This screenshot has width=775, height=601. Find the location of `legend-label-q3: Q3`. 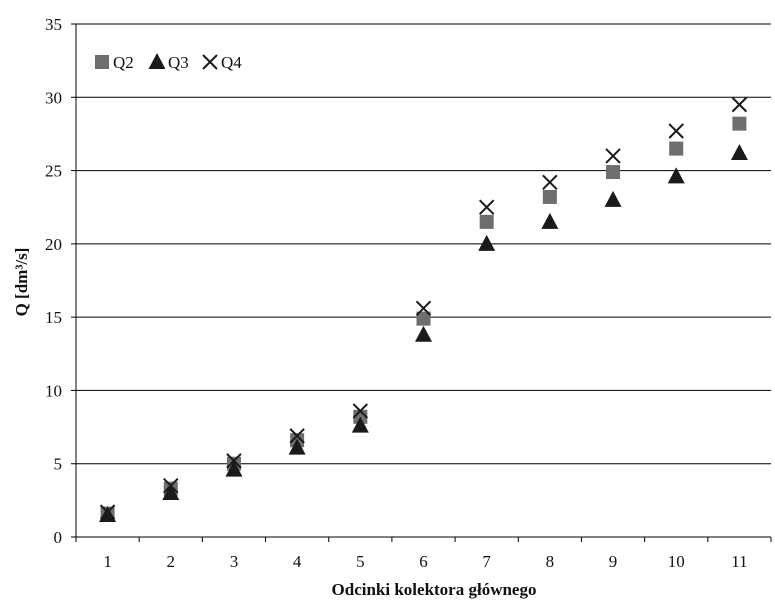

legend-label-q3: Q3 is located at coordinates (178, 62).